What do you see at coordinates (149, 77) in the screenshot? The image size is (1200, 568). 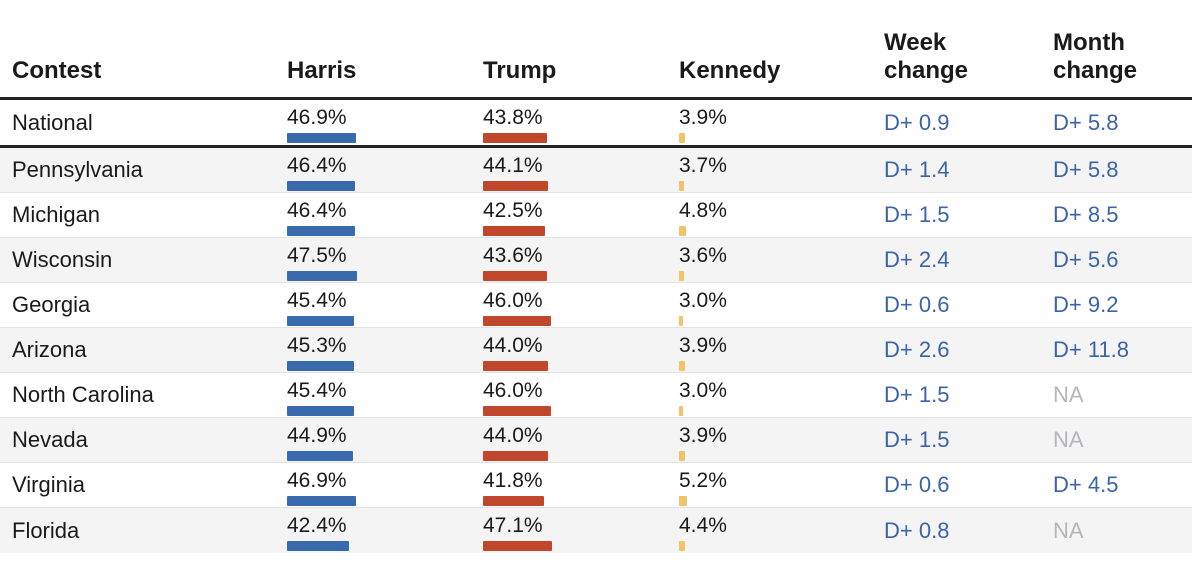 I see `column-header-contest: Contest` at bounding box center [149, 77].